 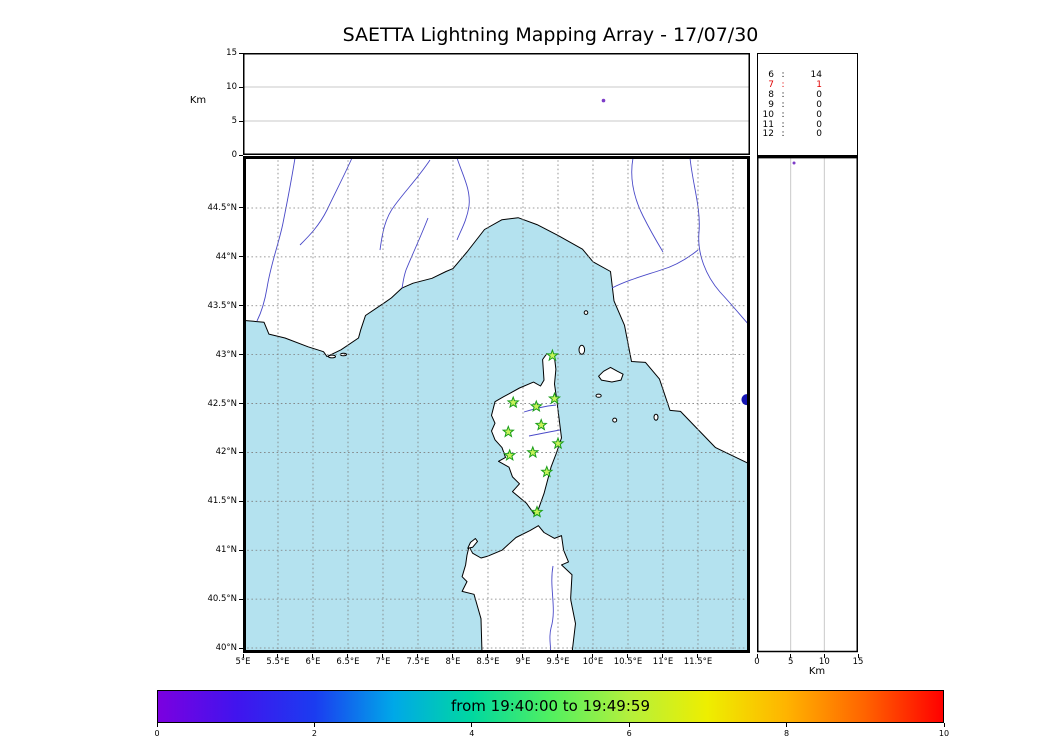 What do you see at coordinates (472, 733) in the screenshot?
I see `colorbar-tick-label: 4` at bounding box center [472, 733].